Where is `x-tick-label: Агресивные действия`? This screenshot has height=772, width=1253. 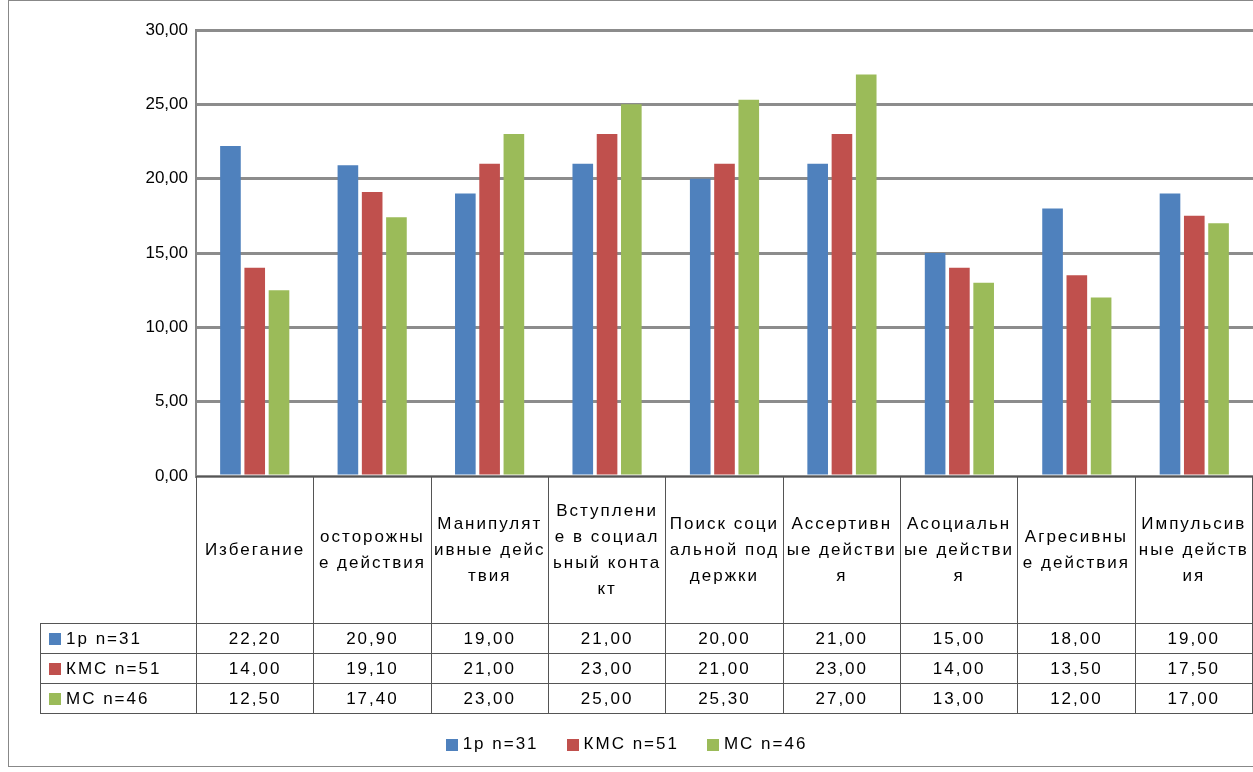 x-tick-label: Агресивные действия is located at coordinates (1076, 550).